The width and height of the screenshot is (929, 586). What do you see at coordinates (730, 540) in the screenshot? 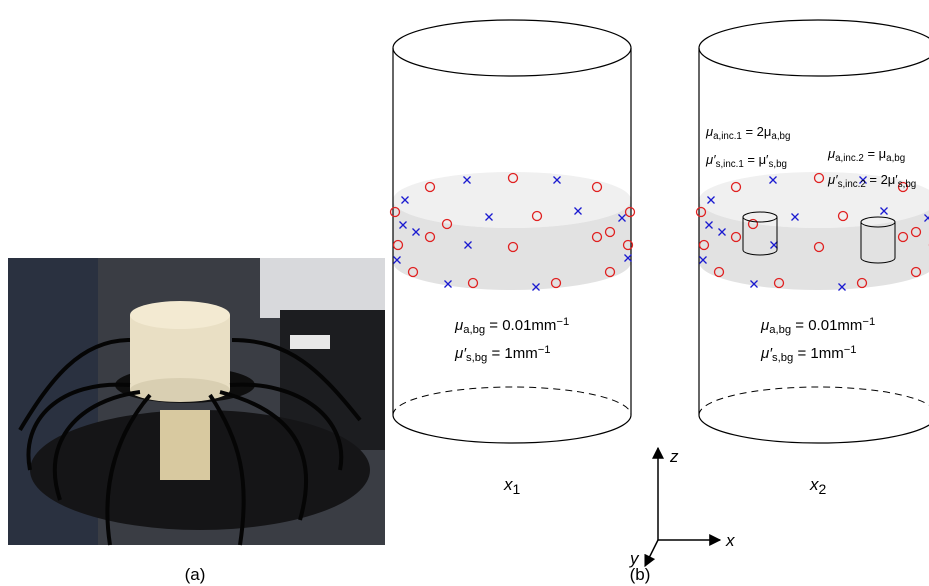
I see `axis-label: x` at bounding box center [730, 540].